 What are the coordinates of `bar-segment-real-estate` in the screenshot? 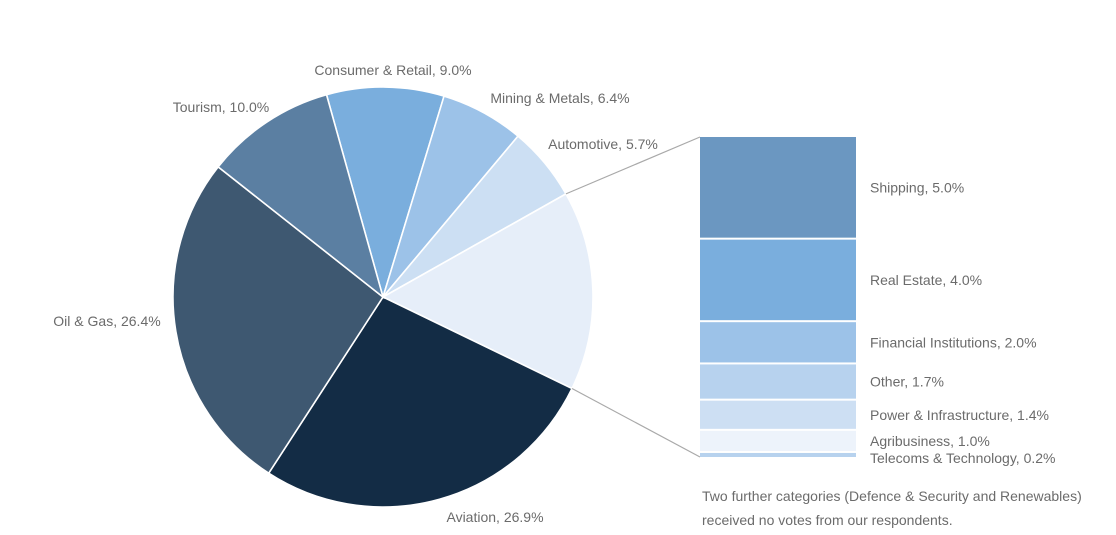 It's located at (778, 280).